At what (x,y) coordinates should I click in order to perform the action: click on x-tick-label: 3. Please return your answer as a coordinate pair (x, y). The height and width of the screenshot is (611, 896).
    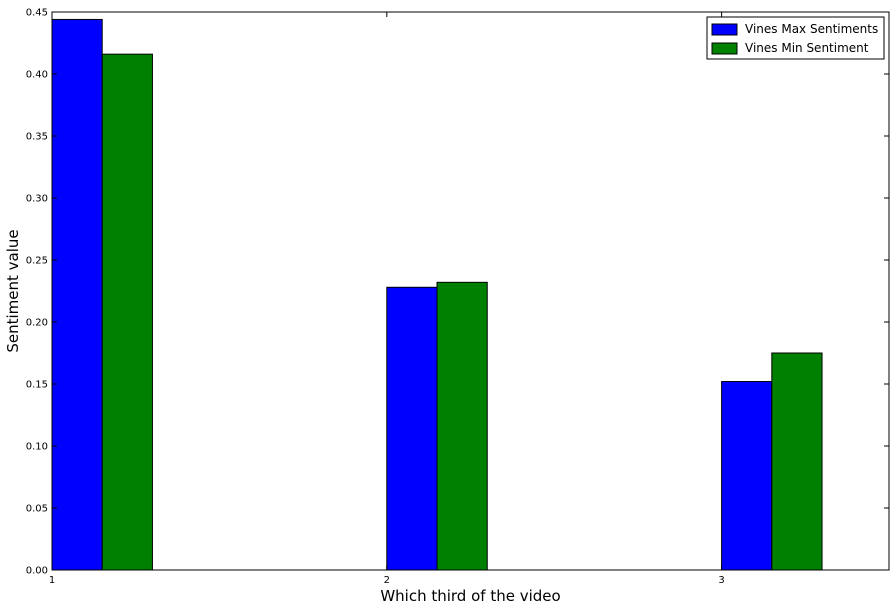
    Looking at the image, I should click on (721, 580).